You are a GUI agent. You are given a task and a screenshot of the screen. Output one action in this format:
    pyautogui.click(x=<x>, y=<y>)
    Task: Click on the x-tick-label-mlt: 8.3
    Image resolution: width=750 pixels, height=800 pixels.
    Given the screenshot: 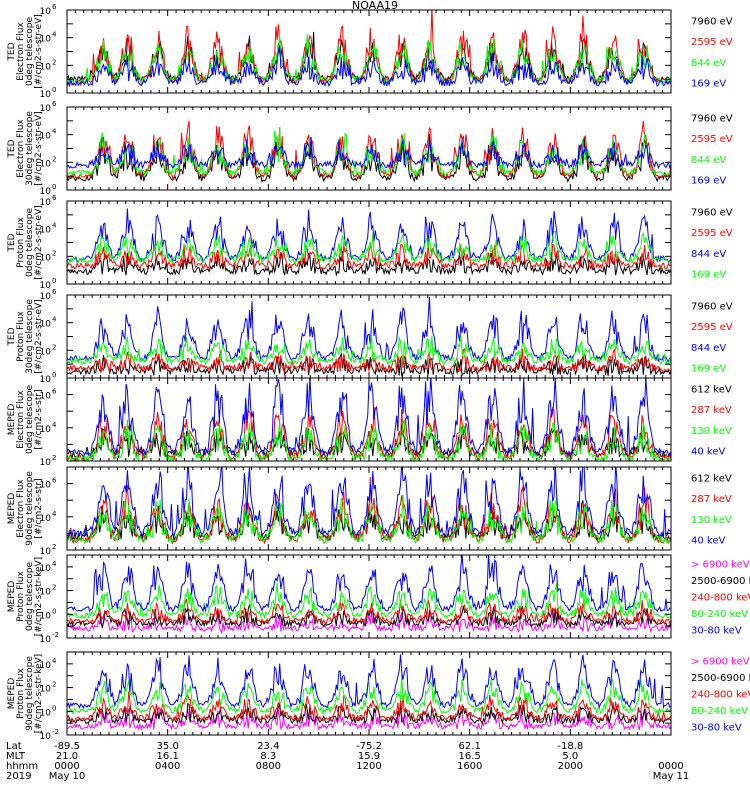 What is the action you would take?
    pyautogui.click(x=268, y=756)
    